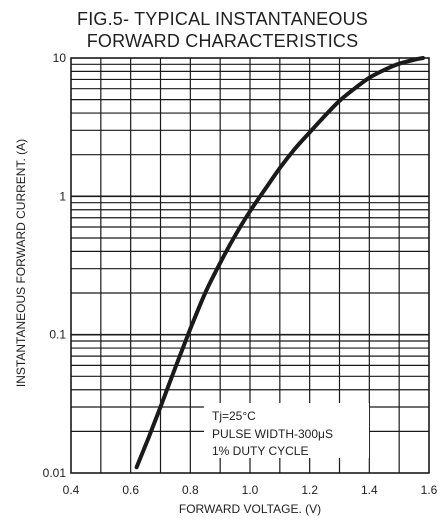 This screenshot has width=445, height=523. I want to click on y-axis-label: INSTANTANEOUS FORWARD CURRENT. (A), so click(21, 263).